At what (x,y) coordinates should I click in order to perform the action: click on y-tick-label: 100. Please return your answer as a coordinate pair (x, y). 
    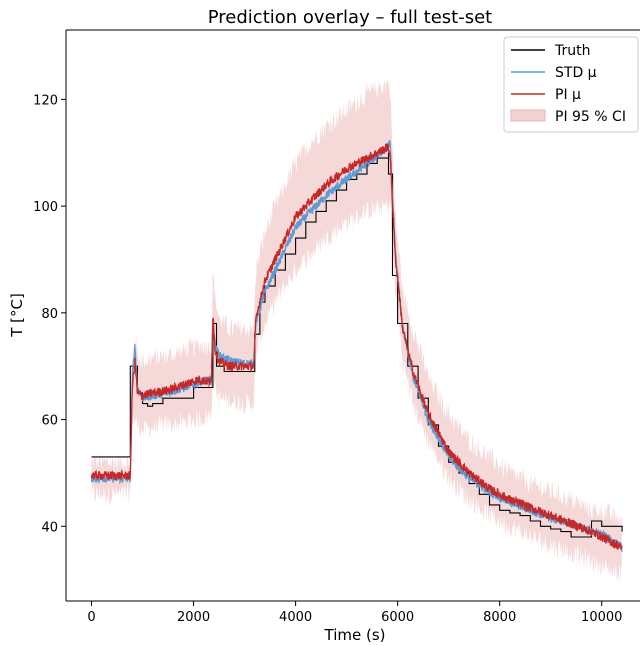
    Looking at the image, I should click on (45, 207).